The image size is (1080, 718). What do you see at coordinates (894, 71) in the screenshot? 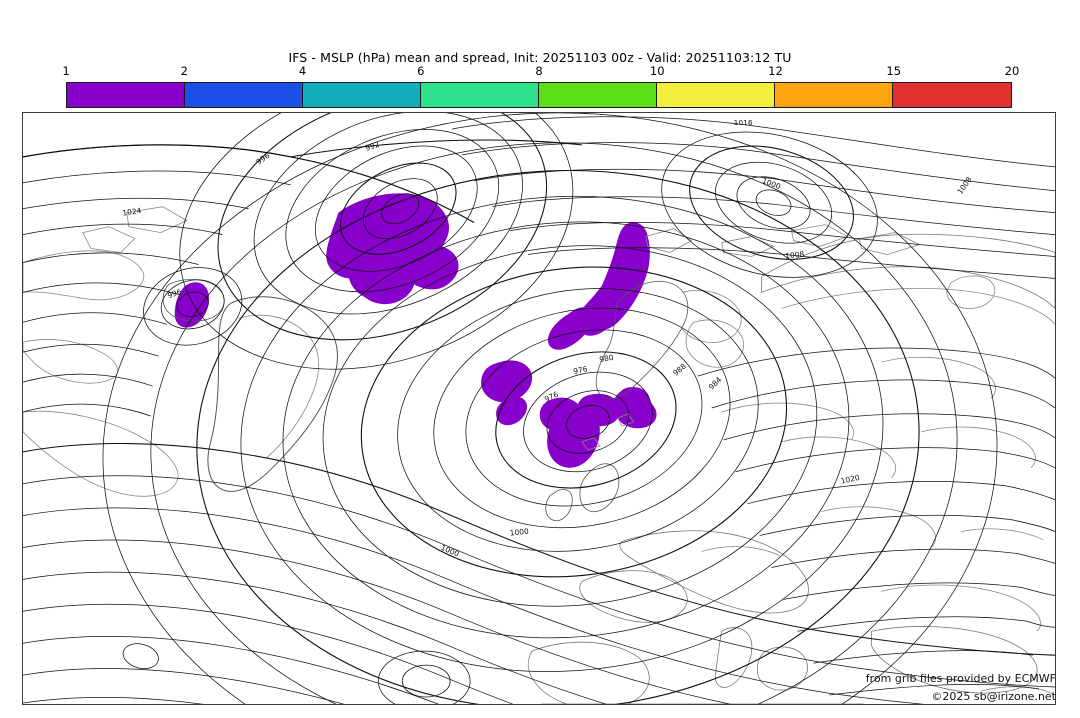
I see `colorbar-tick-15: 15` at bounding box center [894, 71].